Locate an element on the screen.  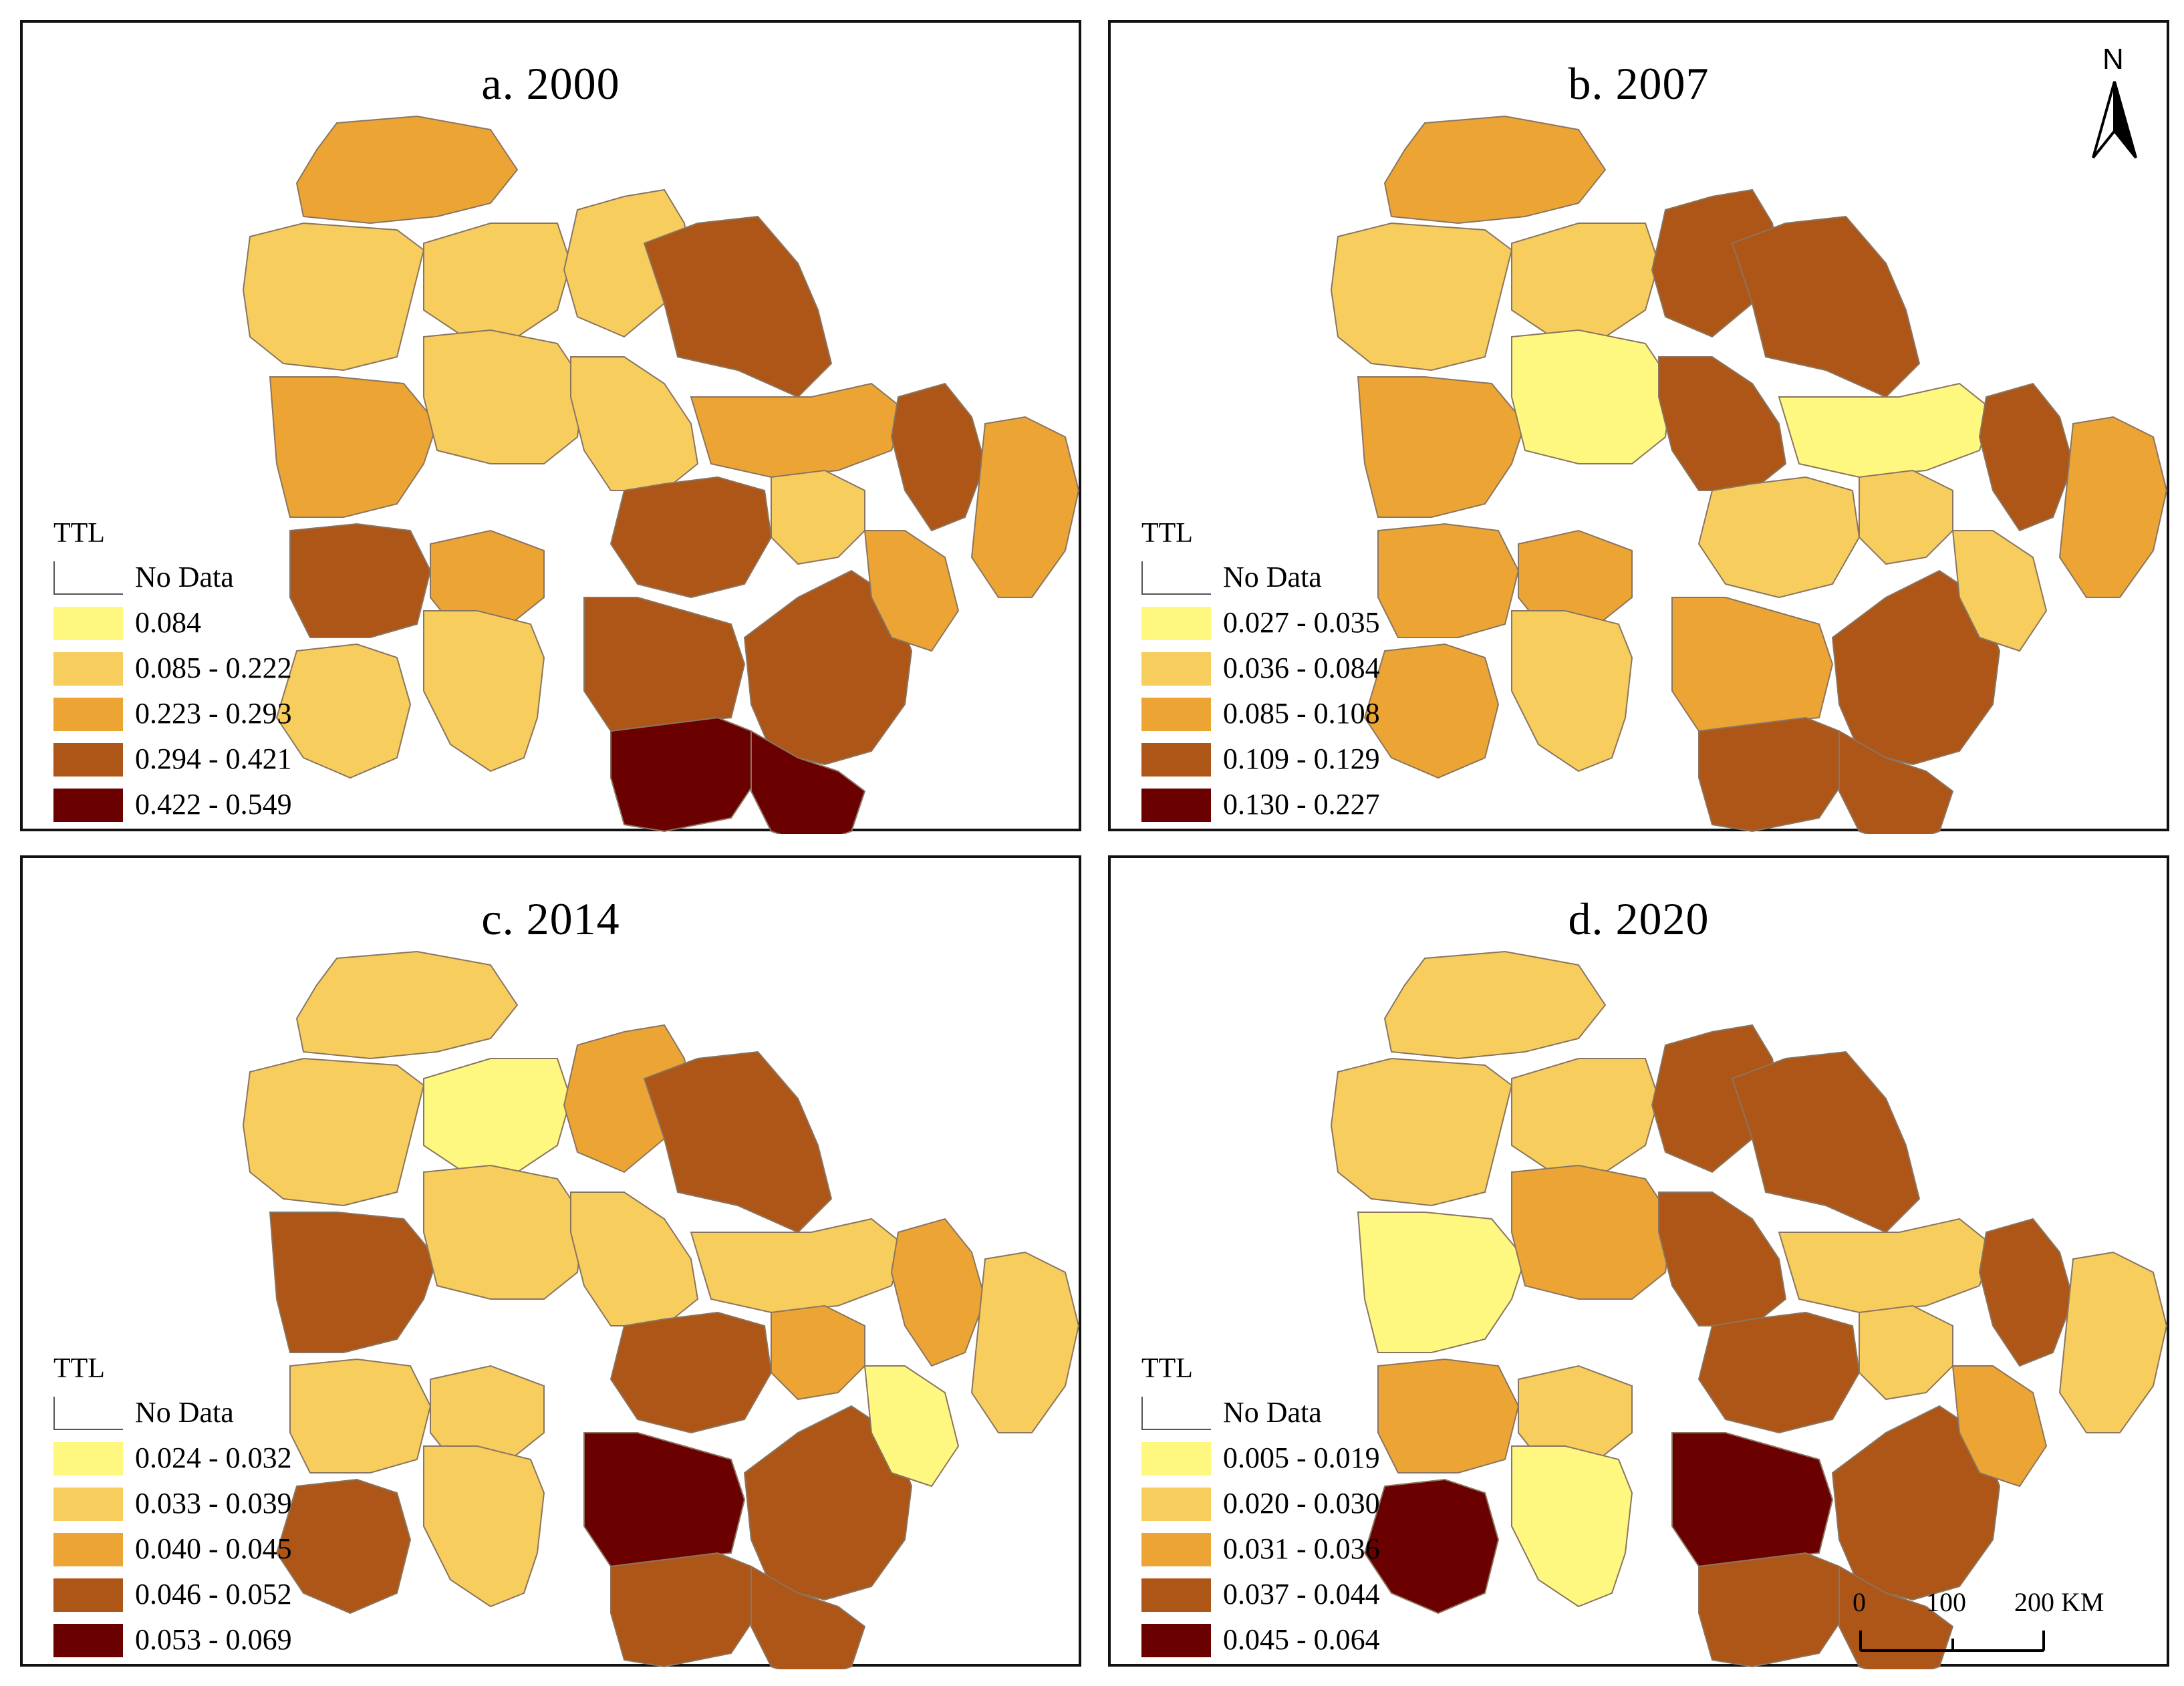
scale-tick-label: 100 is located at coordinates (1946, 1602).